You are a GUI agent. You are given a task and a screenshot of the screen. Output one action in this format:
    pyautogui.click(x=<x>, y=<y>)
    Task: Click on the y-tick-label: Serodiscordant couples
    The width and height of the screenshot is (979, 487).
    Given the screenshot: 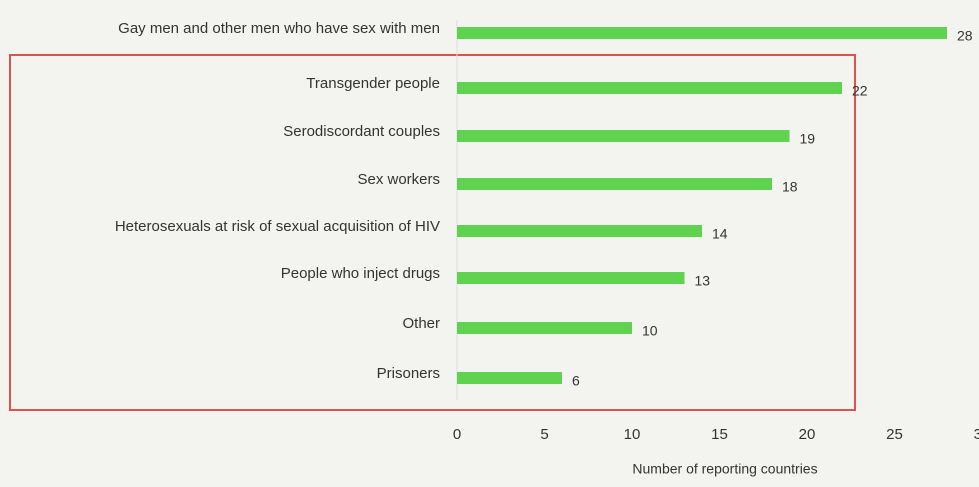 What is the action you would take?
    pyautogui.click(x=361, y=131)
    